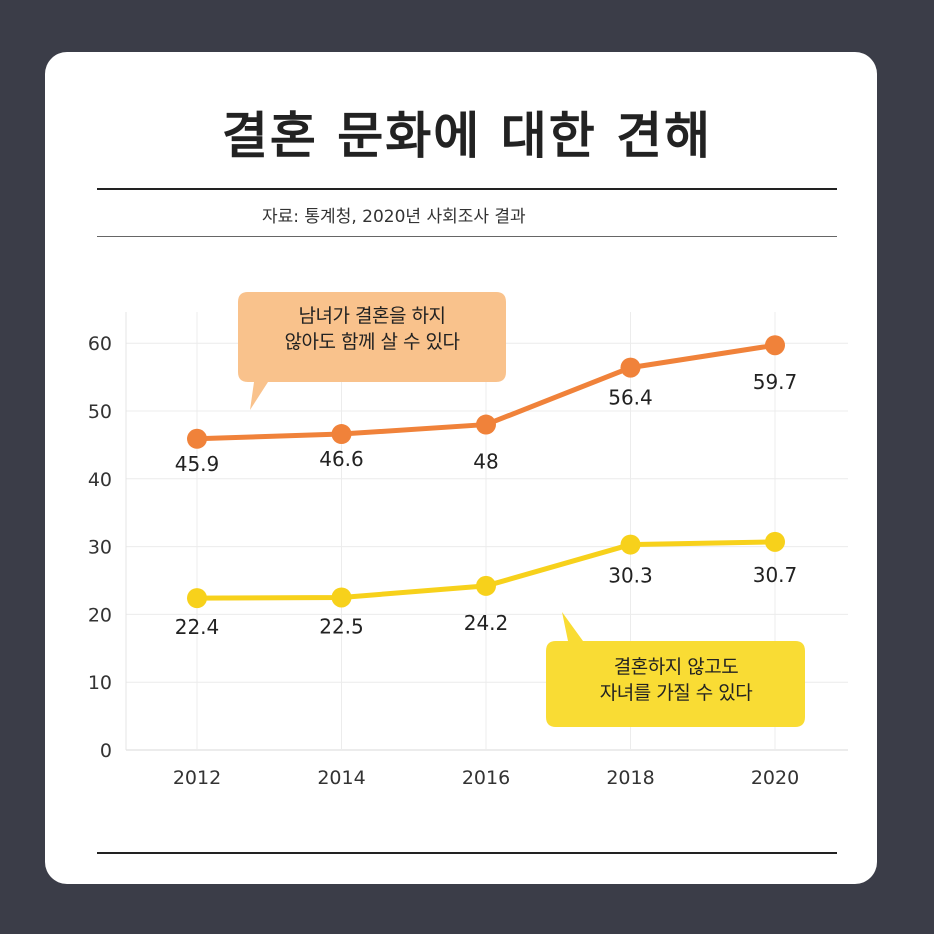 Image resolution: width=934 pixels, height=934 pixels. What do you see at coordinates (775, 382) in the screenshot?
I see `data-label: 59.7` at bounding box center [775, 382].